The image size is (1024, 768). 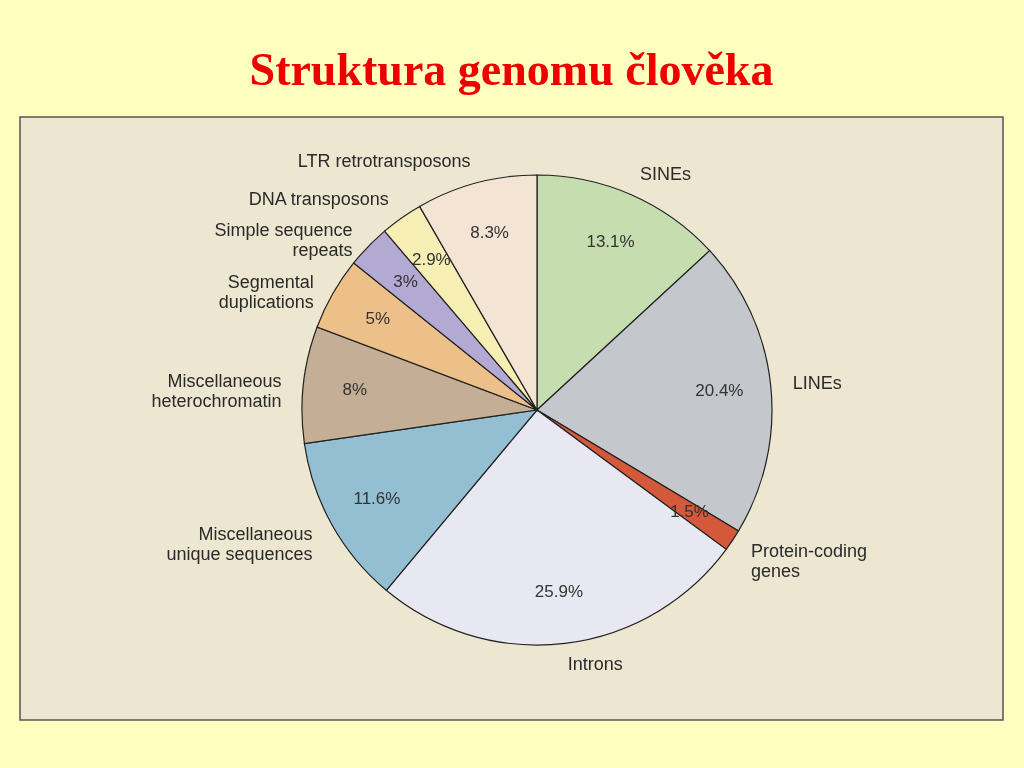 I want to click on slice-label: Segmental duplications, so click(x=266, y=291).